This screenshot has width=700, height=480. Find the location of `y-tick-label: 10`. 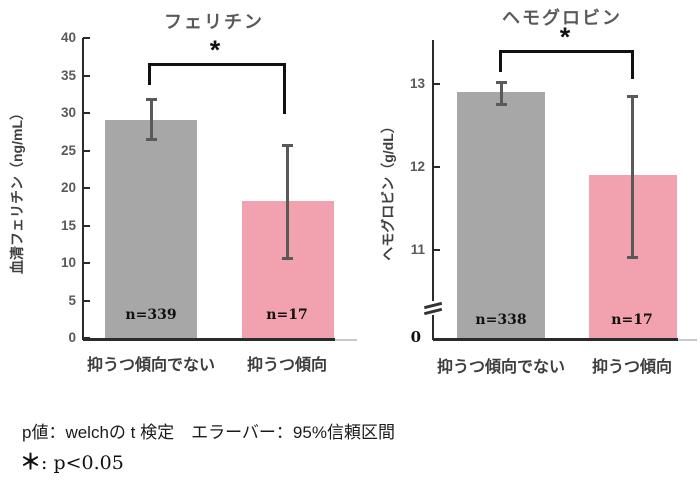

y-tick-label: 10 is located at coordinates (68, 262).